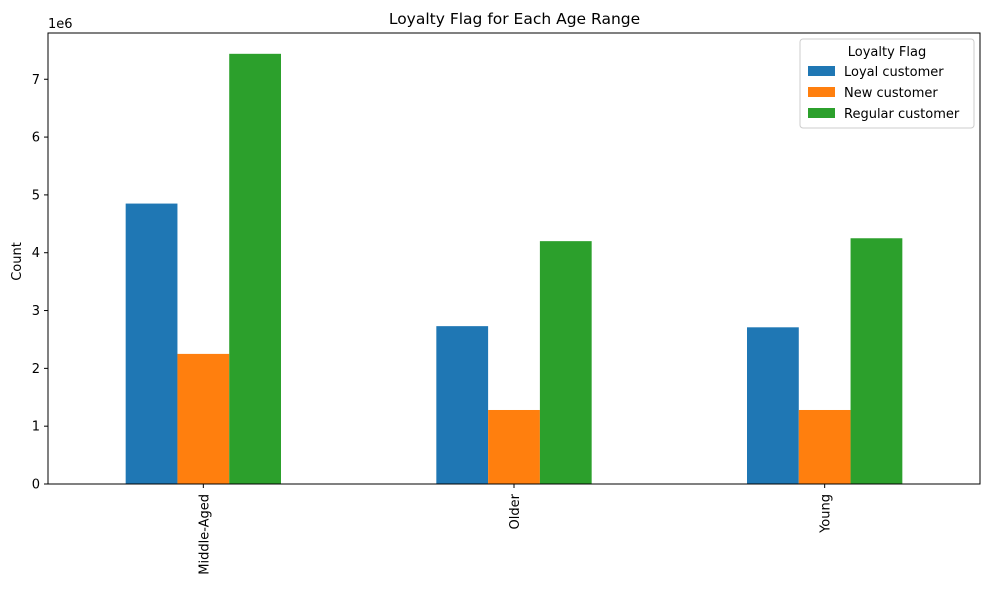 This screenshot has width=989, height=590. What do you see at coordinates (515, 511) in the screenshot?
I see `x-tick-label: Older` at bounding box center [515, 511].